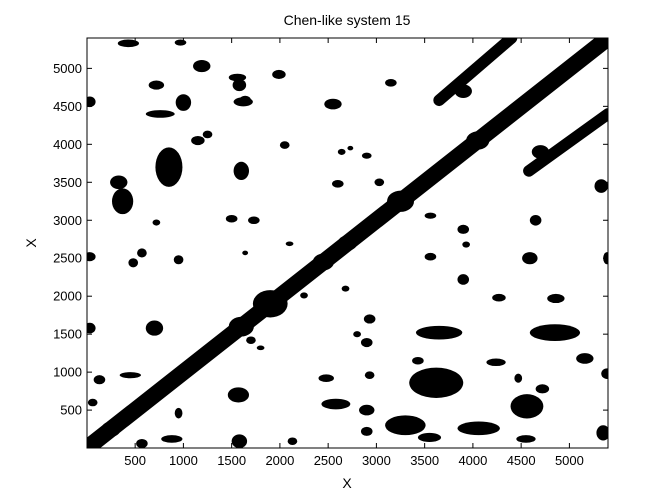  I want to click on y-tick-label: 2500, so click(67, 258).